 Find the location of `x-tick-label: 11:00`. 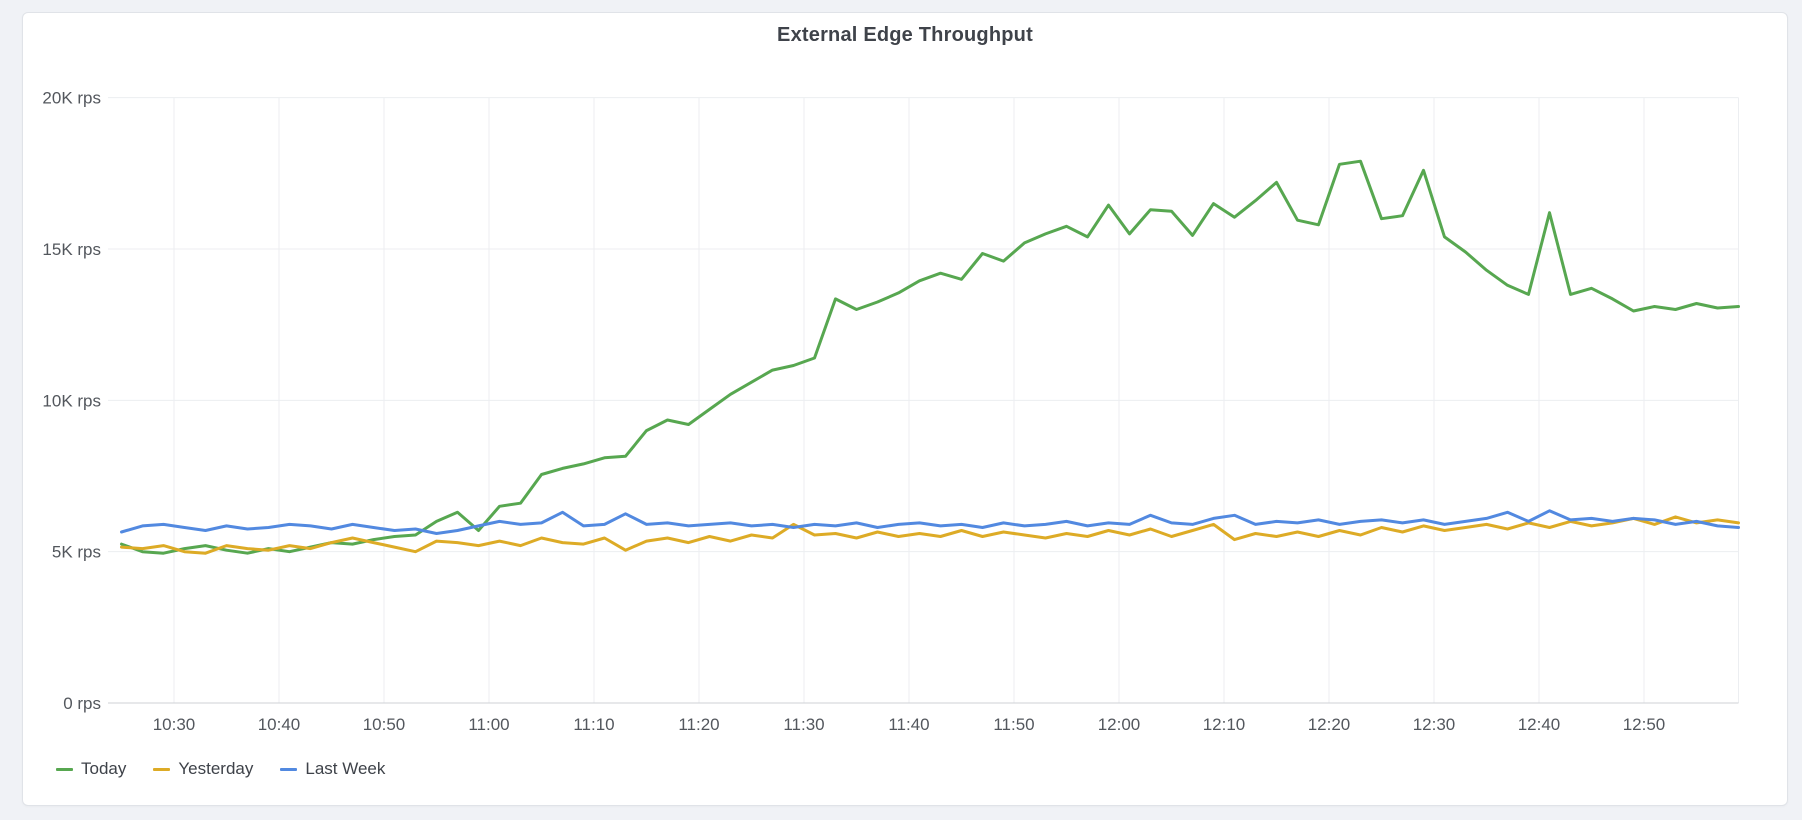

x-tick-label: 11:00 is located at coordinates (488, 724).